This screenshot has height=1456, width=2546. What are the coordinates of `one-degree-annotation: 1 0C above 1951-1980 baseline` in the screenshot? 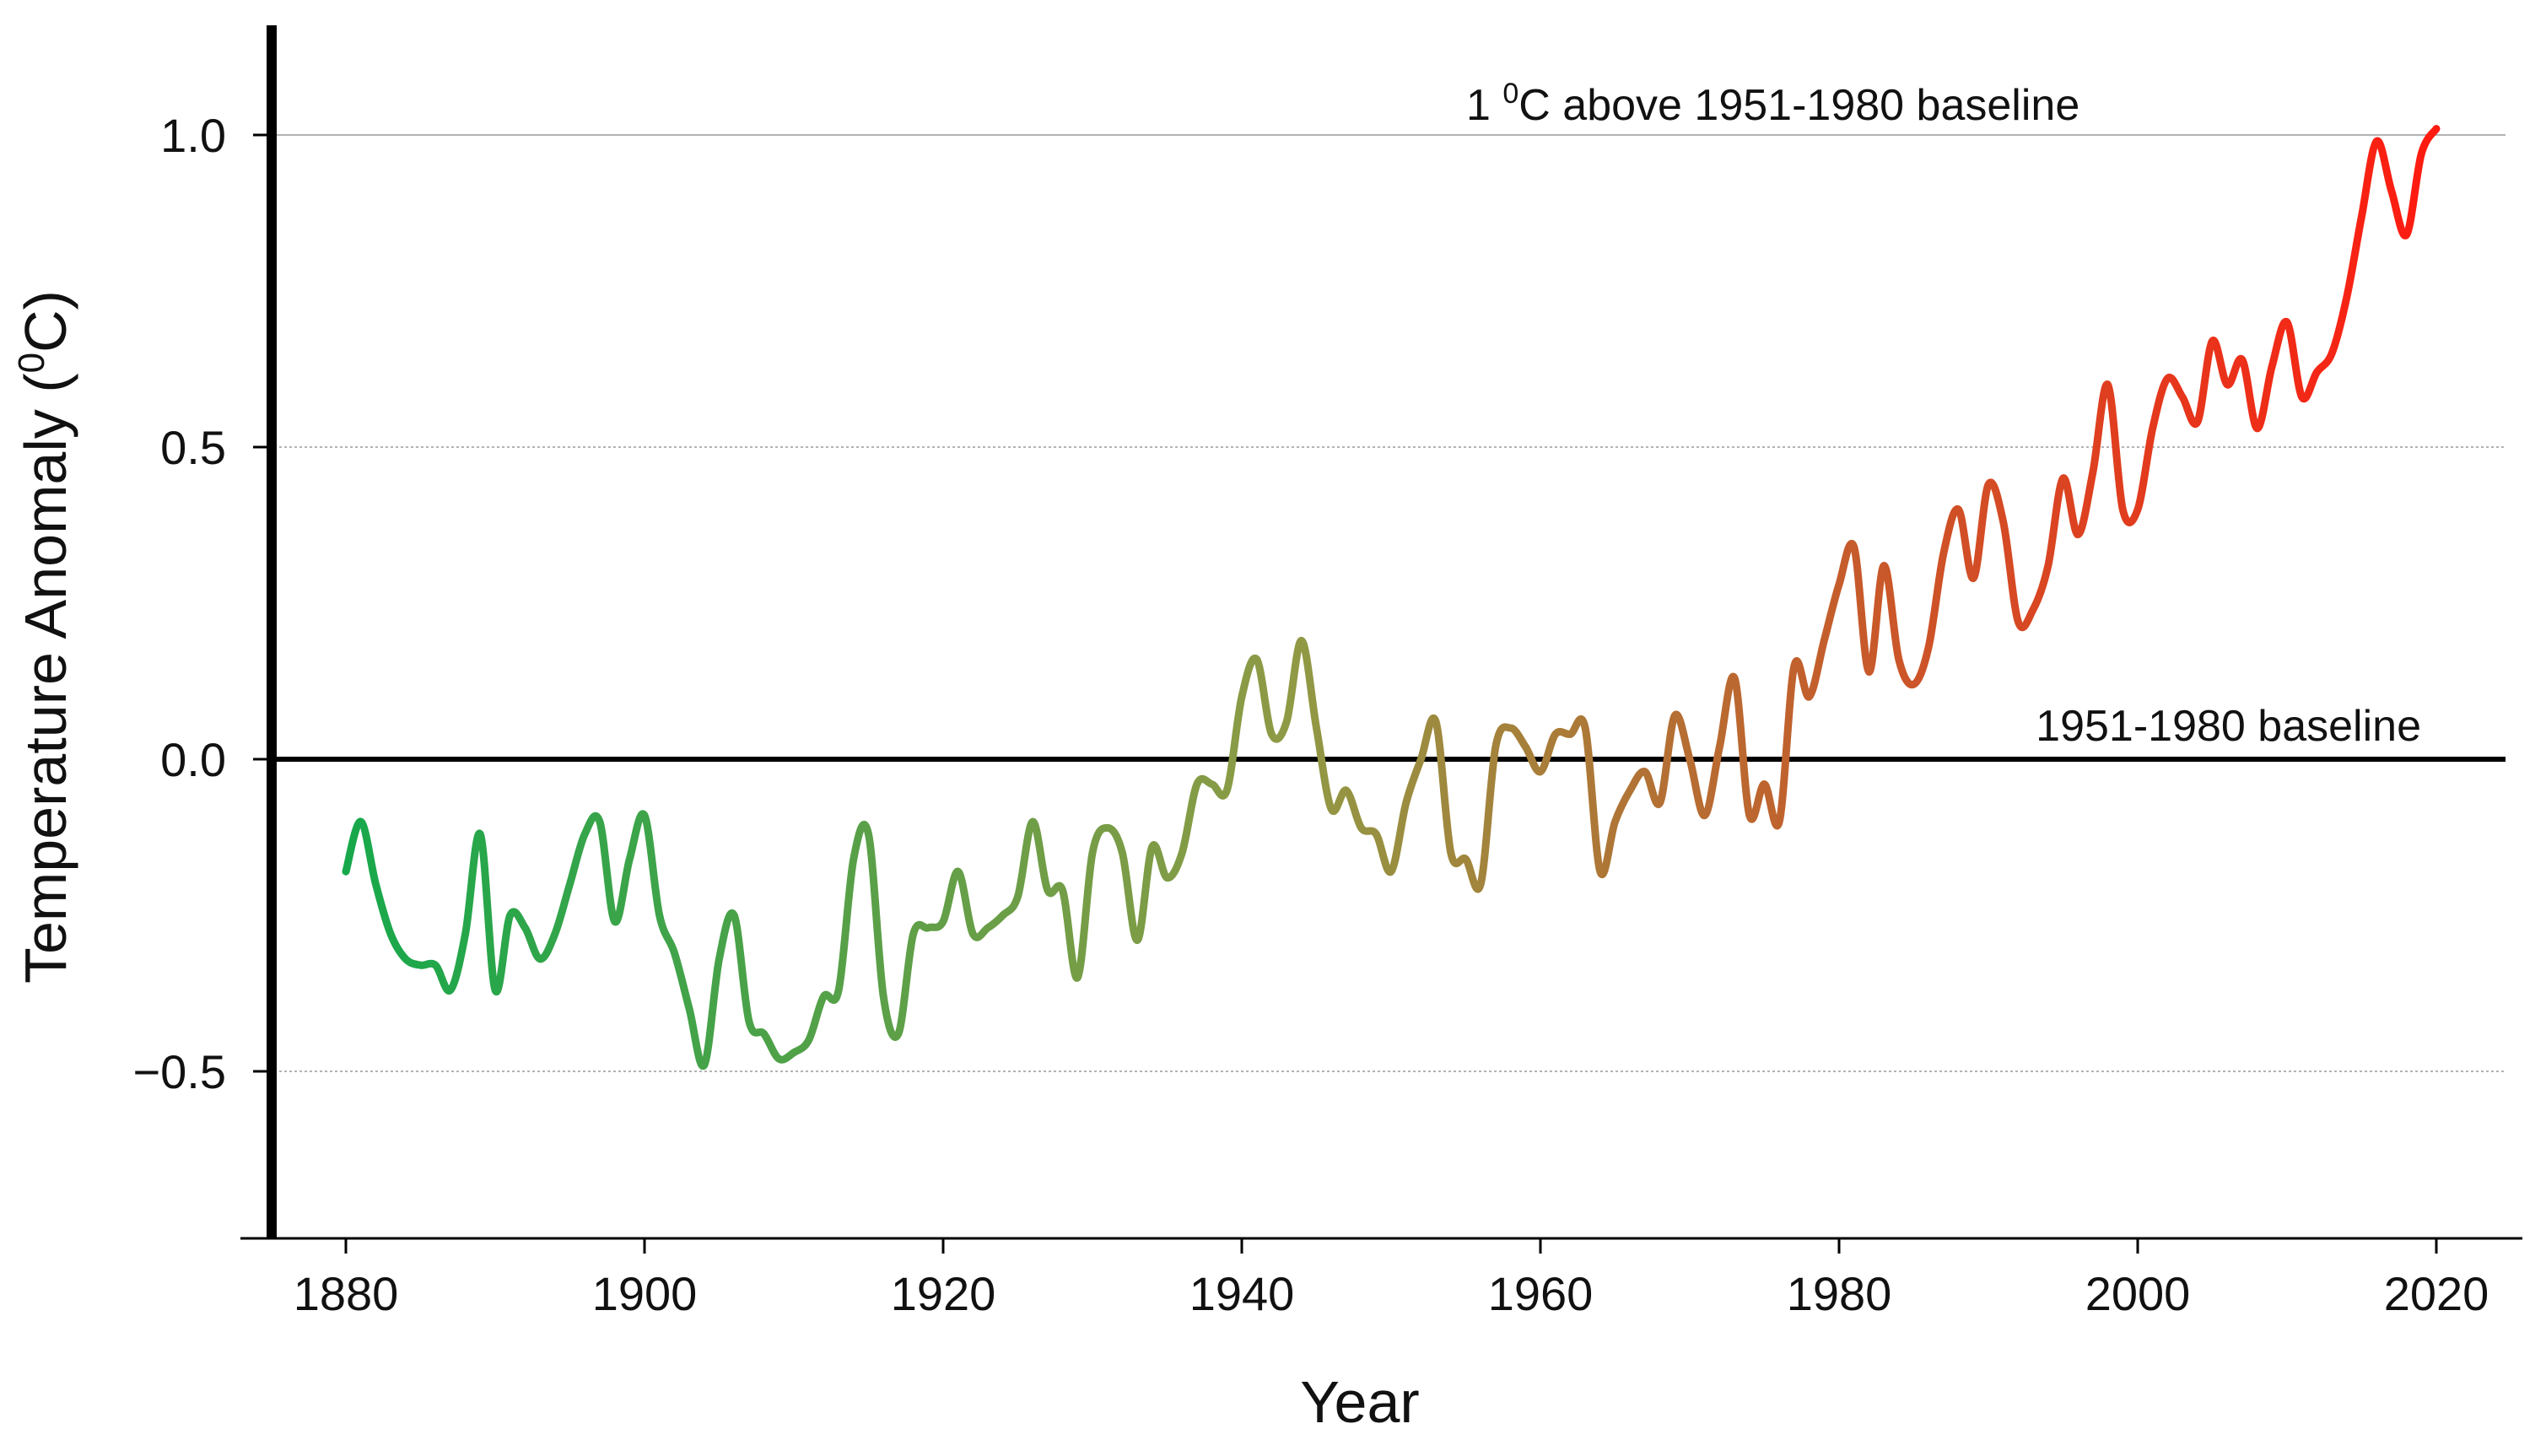 It's located at (1772, 104).